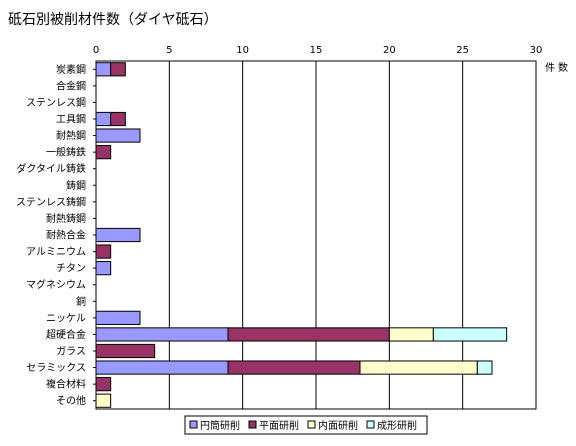 The image size is (576, 446). I want to click on category-label: 耐熱合金, so click(66, 235).